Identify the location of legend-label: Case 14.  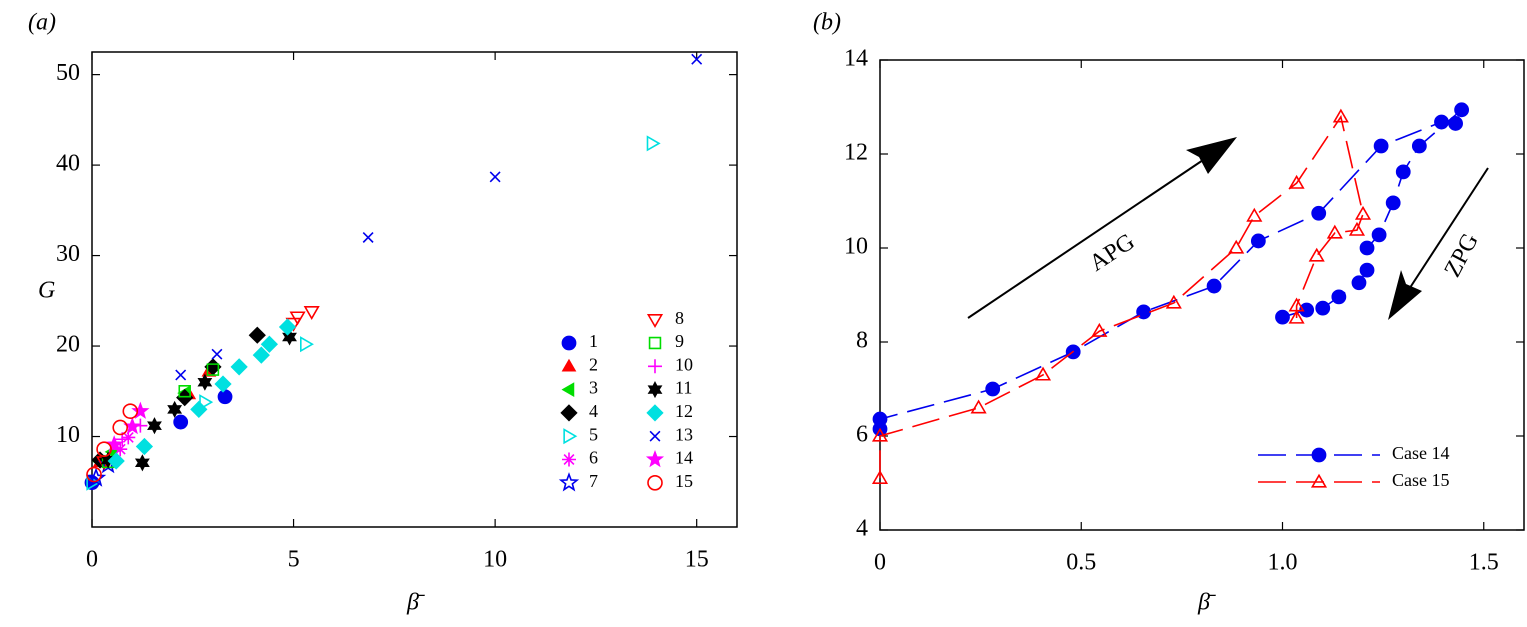
(1421, 453).